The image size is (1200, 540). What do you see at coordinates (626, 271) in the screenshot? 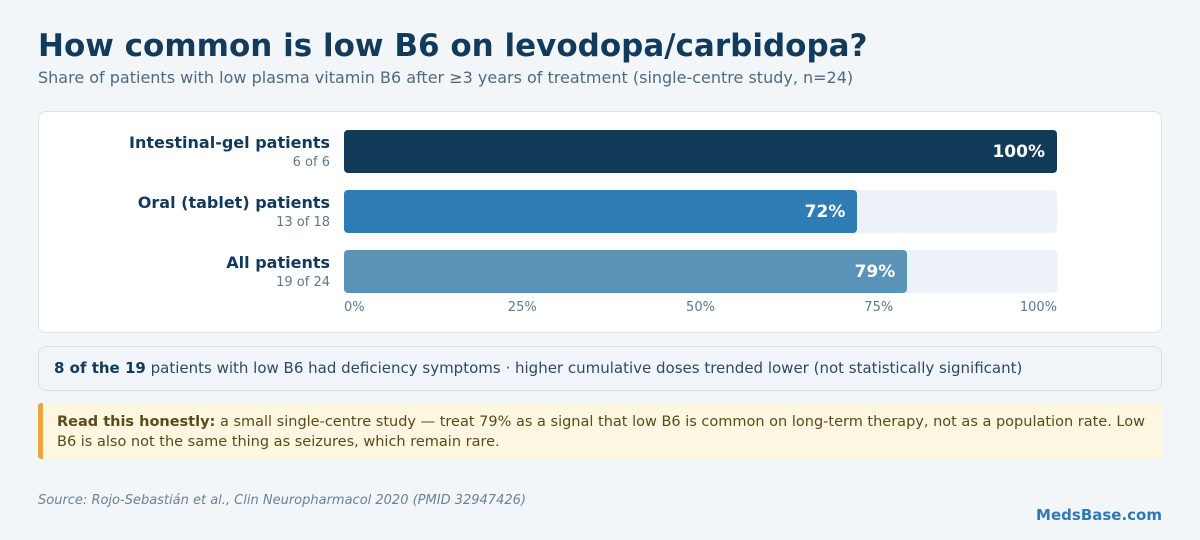
I see `bar-all: 79%` at bounding box center [626, 271].